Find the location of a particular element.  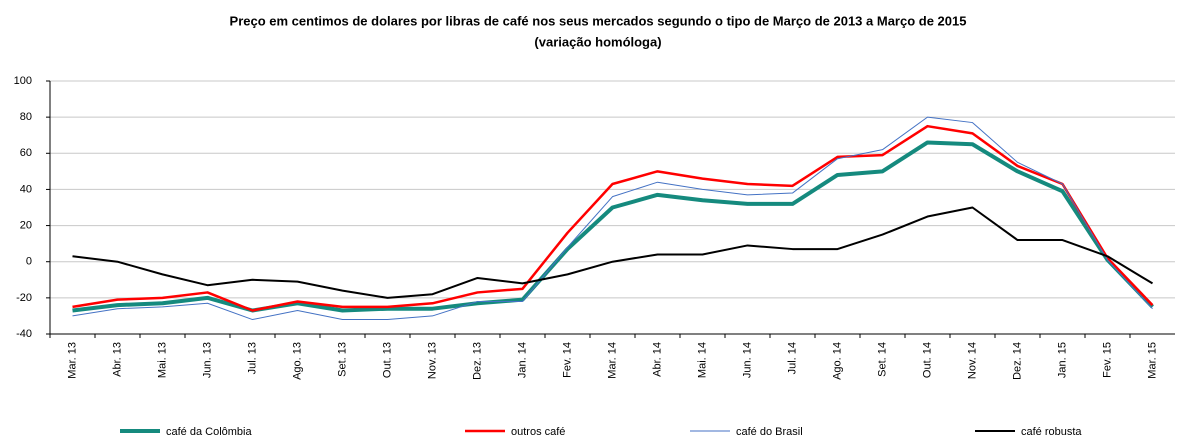

y-tick-label: 80 is located at coordinates (26, 117).